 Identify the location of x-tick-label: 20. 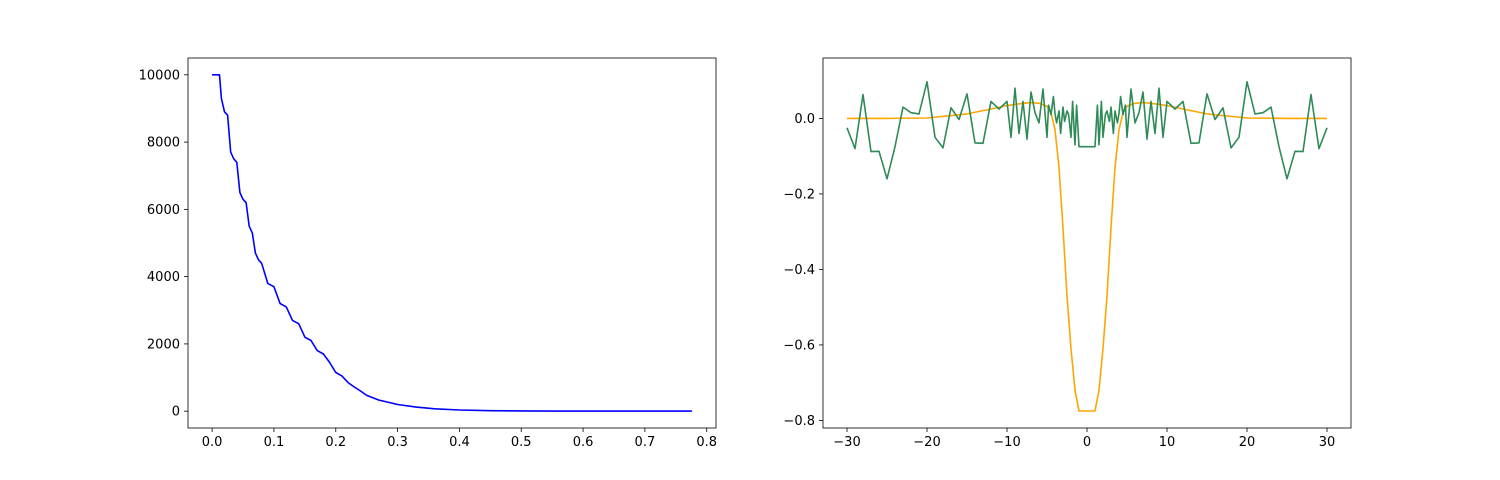
(1247, 442).